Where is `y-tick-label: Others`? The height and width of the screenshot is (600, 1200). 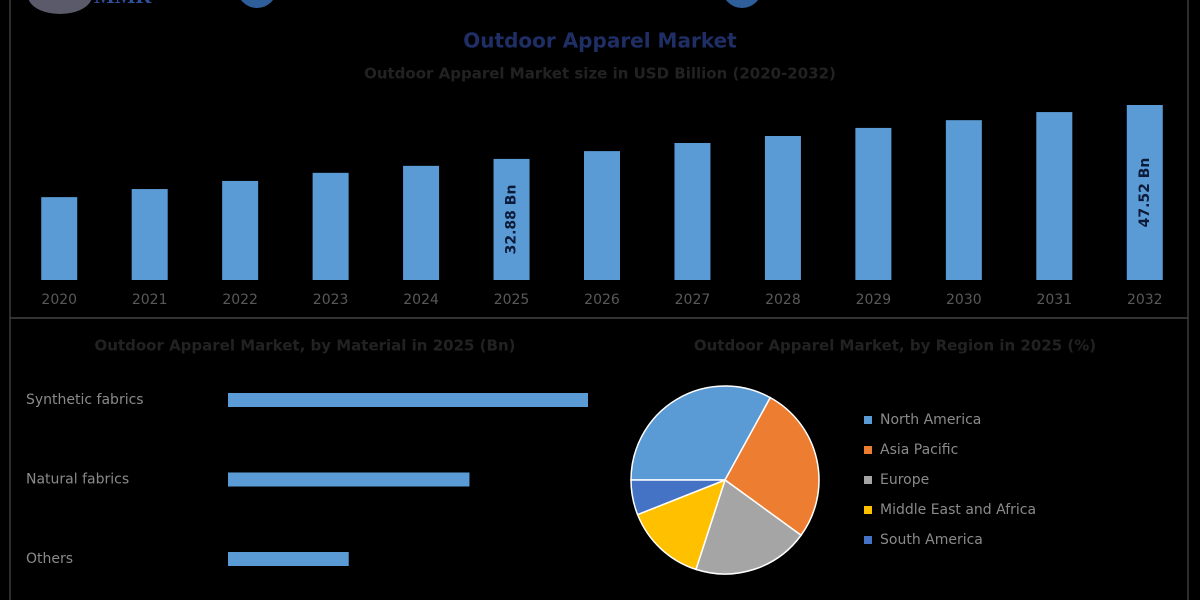
y-tick-label: Others is located at coordinates (49, 559).